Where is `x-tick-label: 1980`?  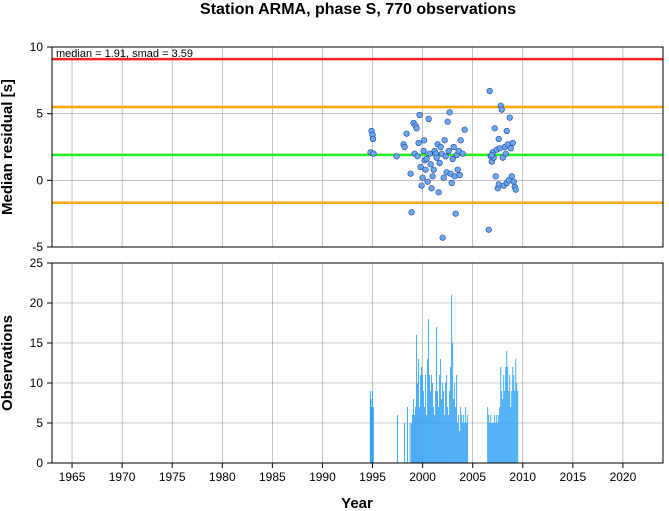 x-tick-label: 1980 is located at coordinates (222, 477).